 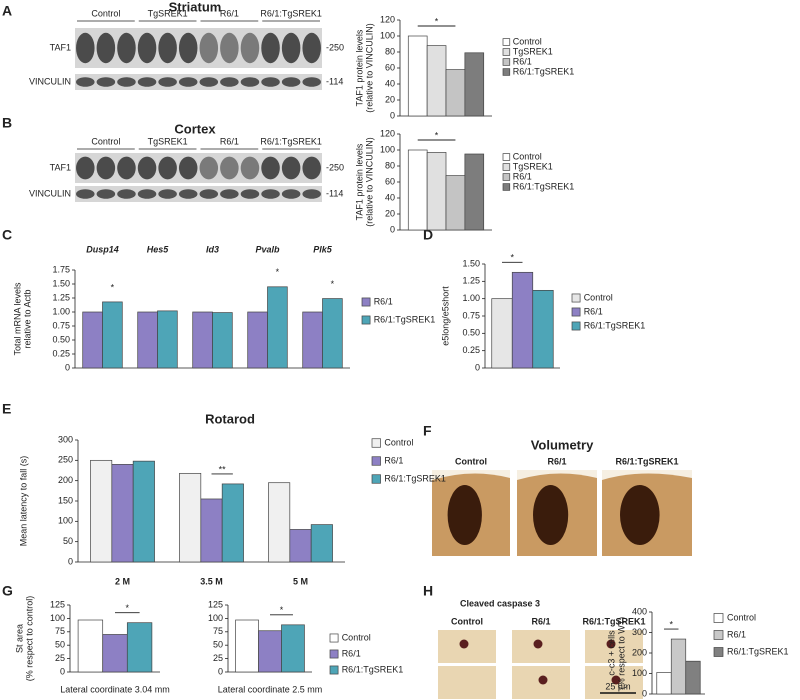 What do you see at coordinates (551, 515) in the screenshot?
I see `striatum` at bounding box center [551, 515].